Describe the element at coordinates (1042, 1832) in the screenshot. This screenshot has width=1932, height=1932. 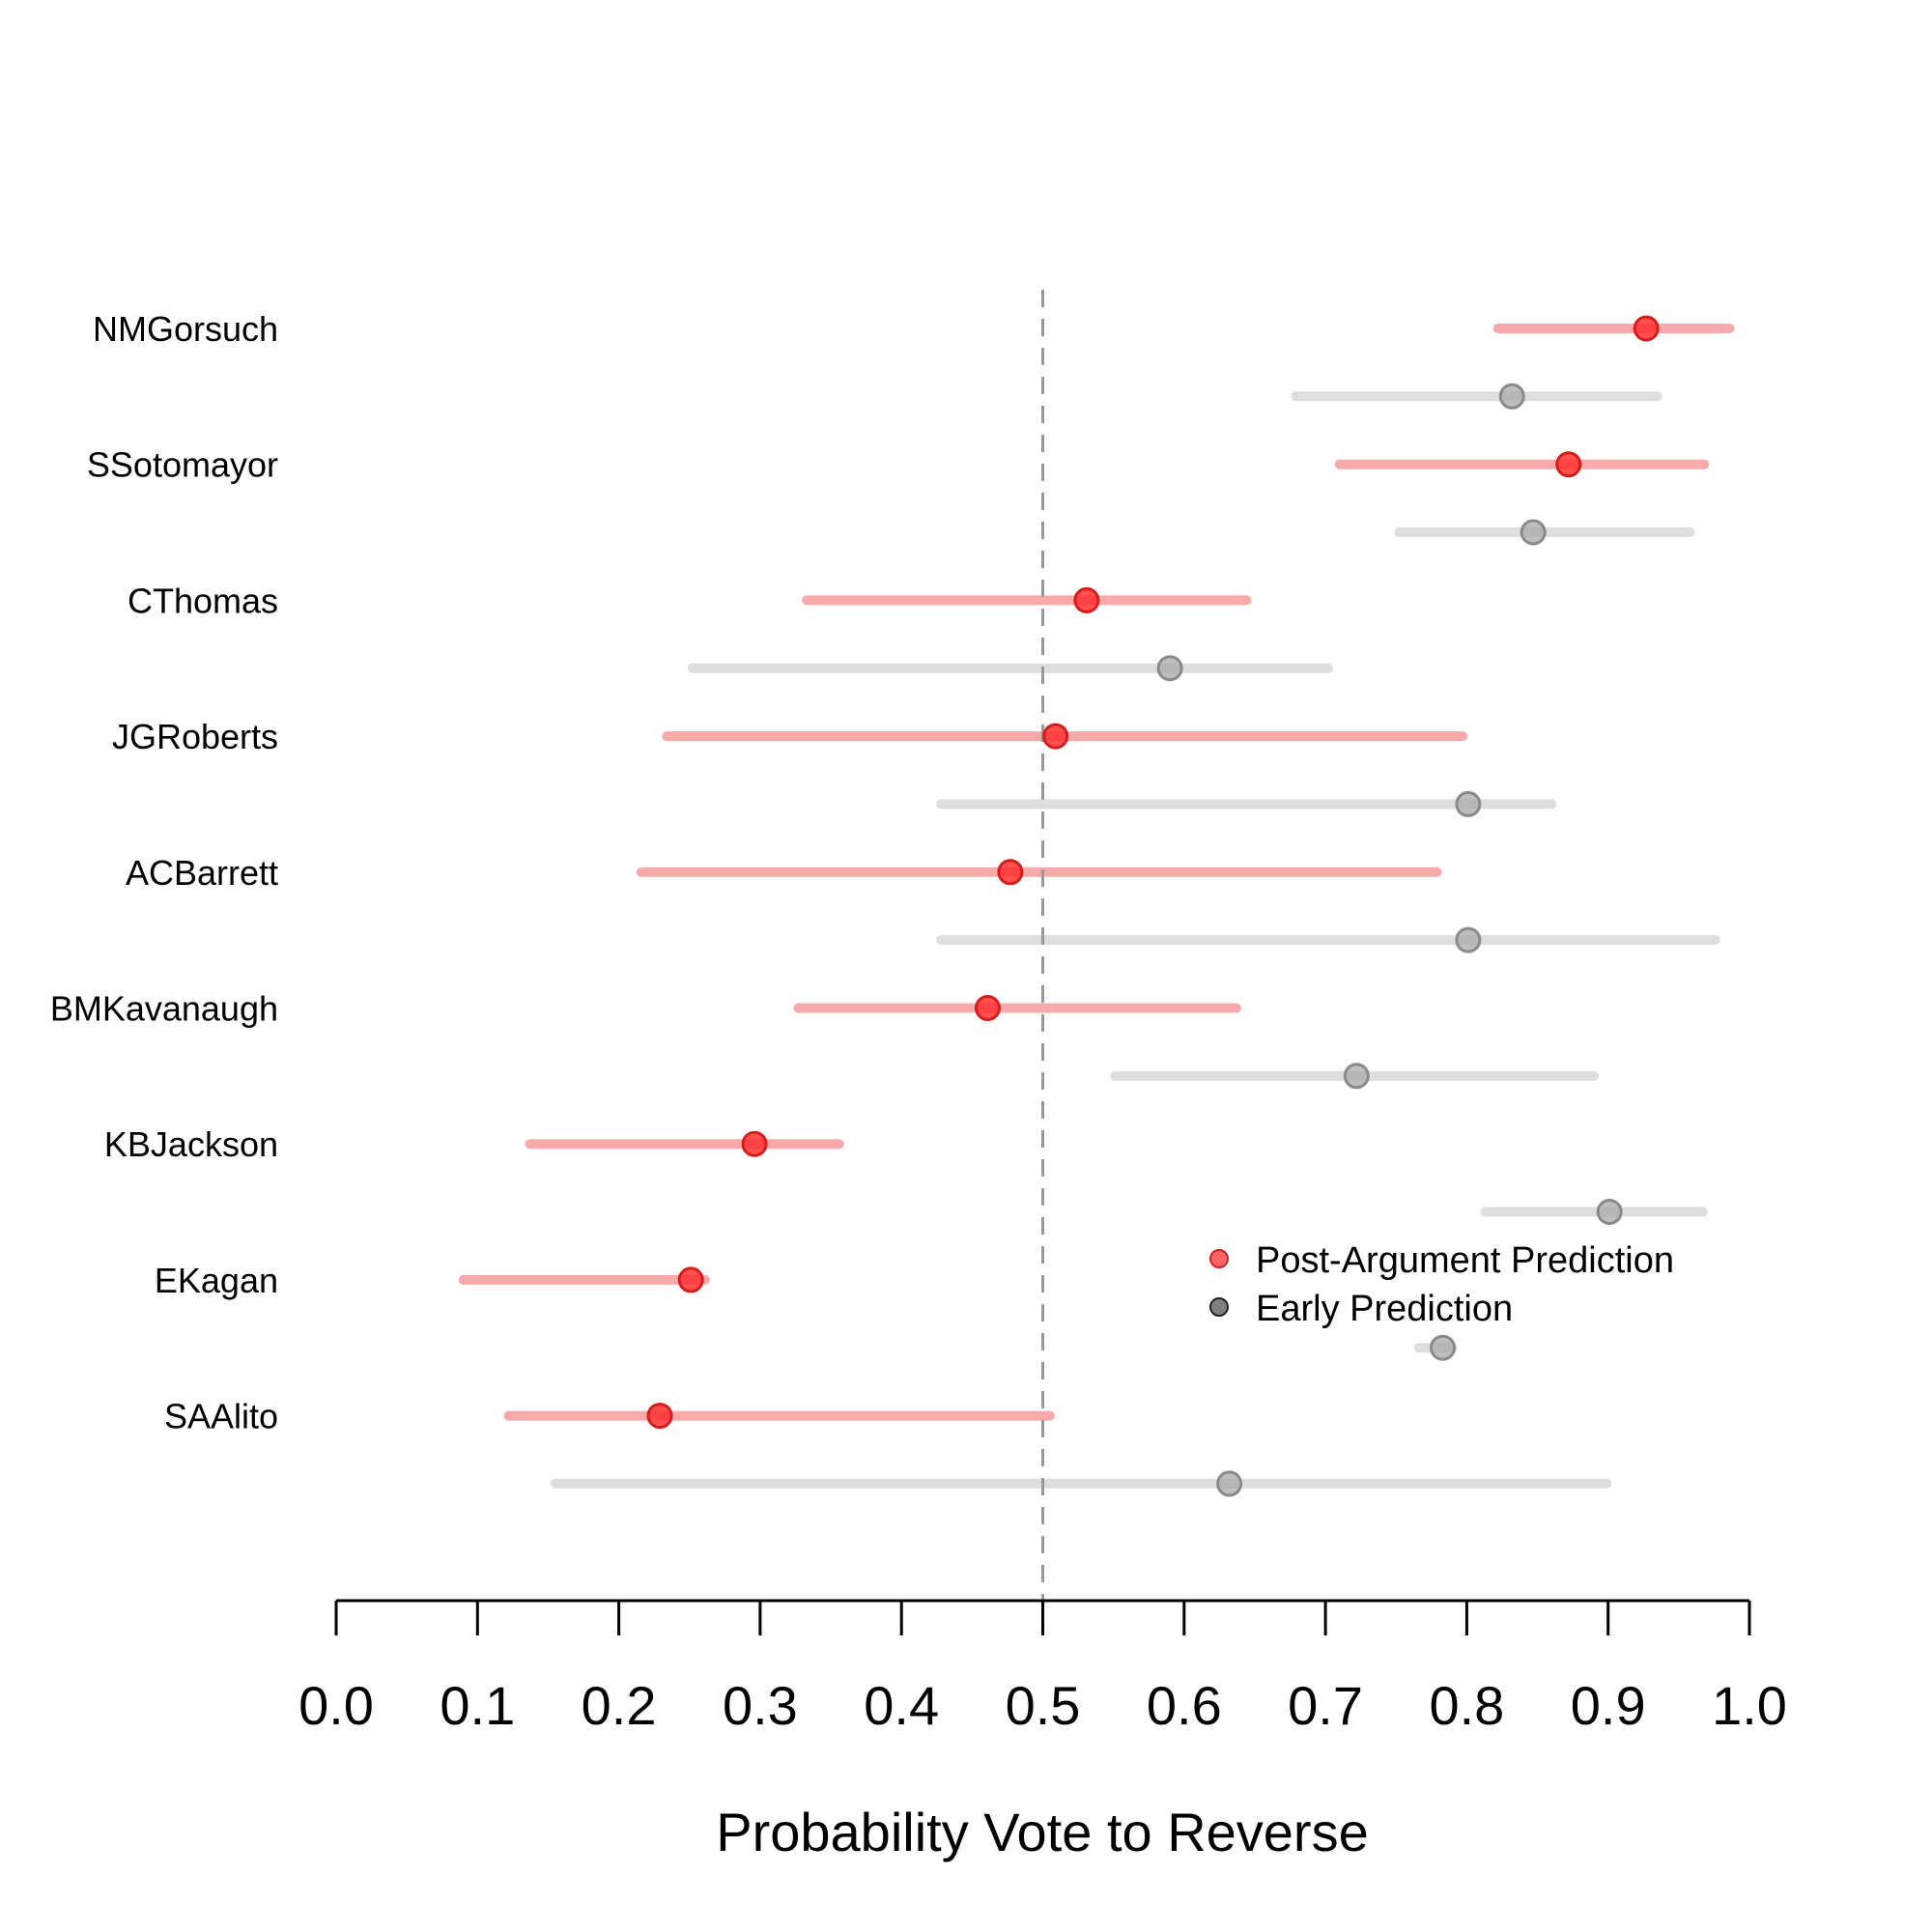
I see `x-axis-label: Probability Vote to Reverse` at that location.